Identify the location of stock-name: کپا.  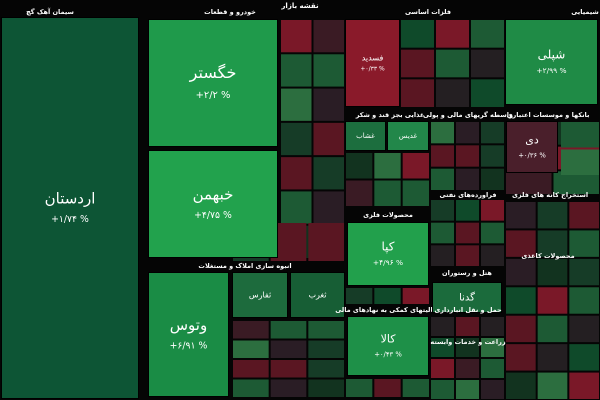
(388, 246).